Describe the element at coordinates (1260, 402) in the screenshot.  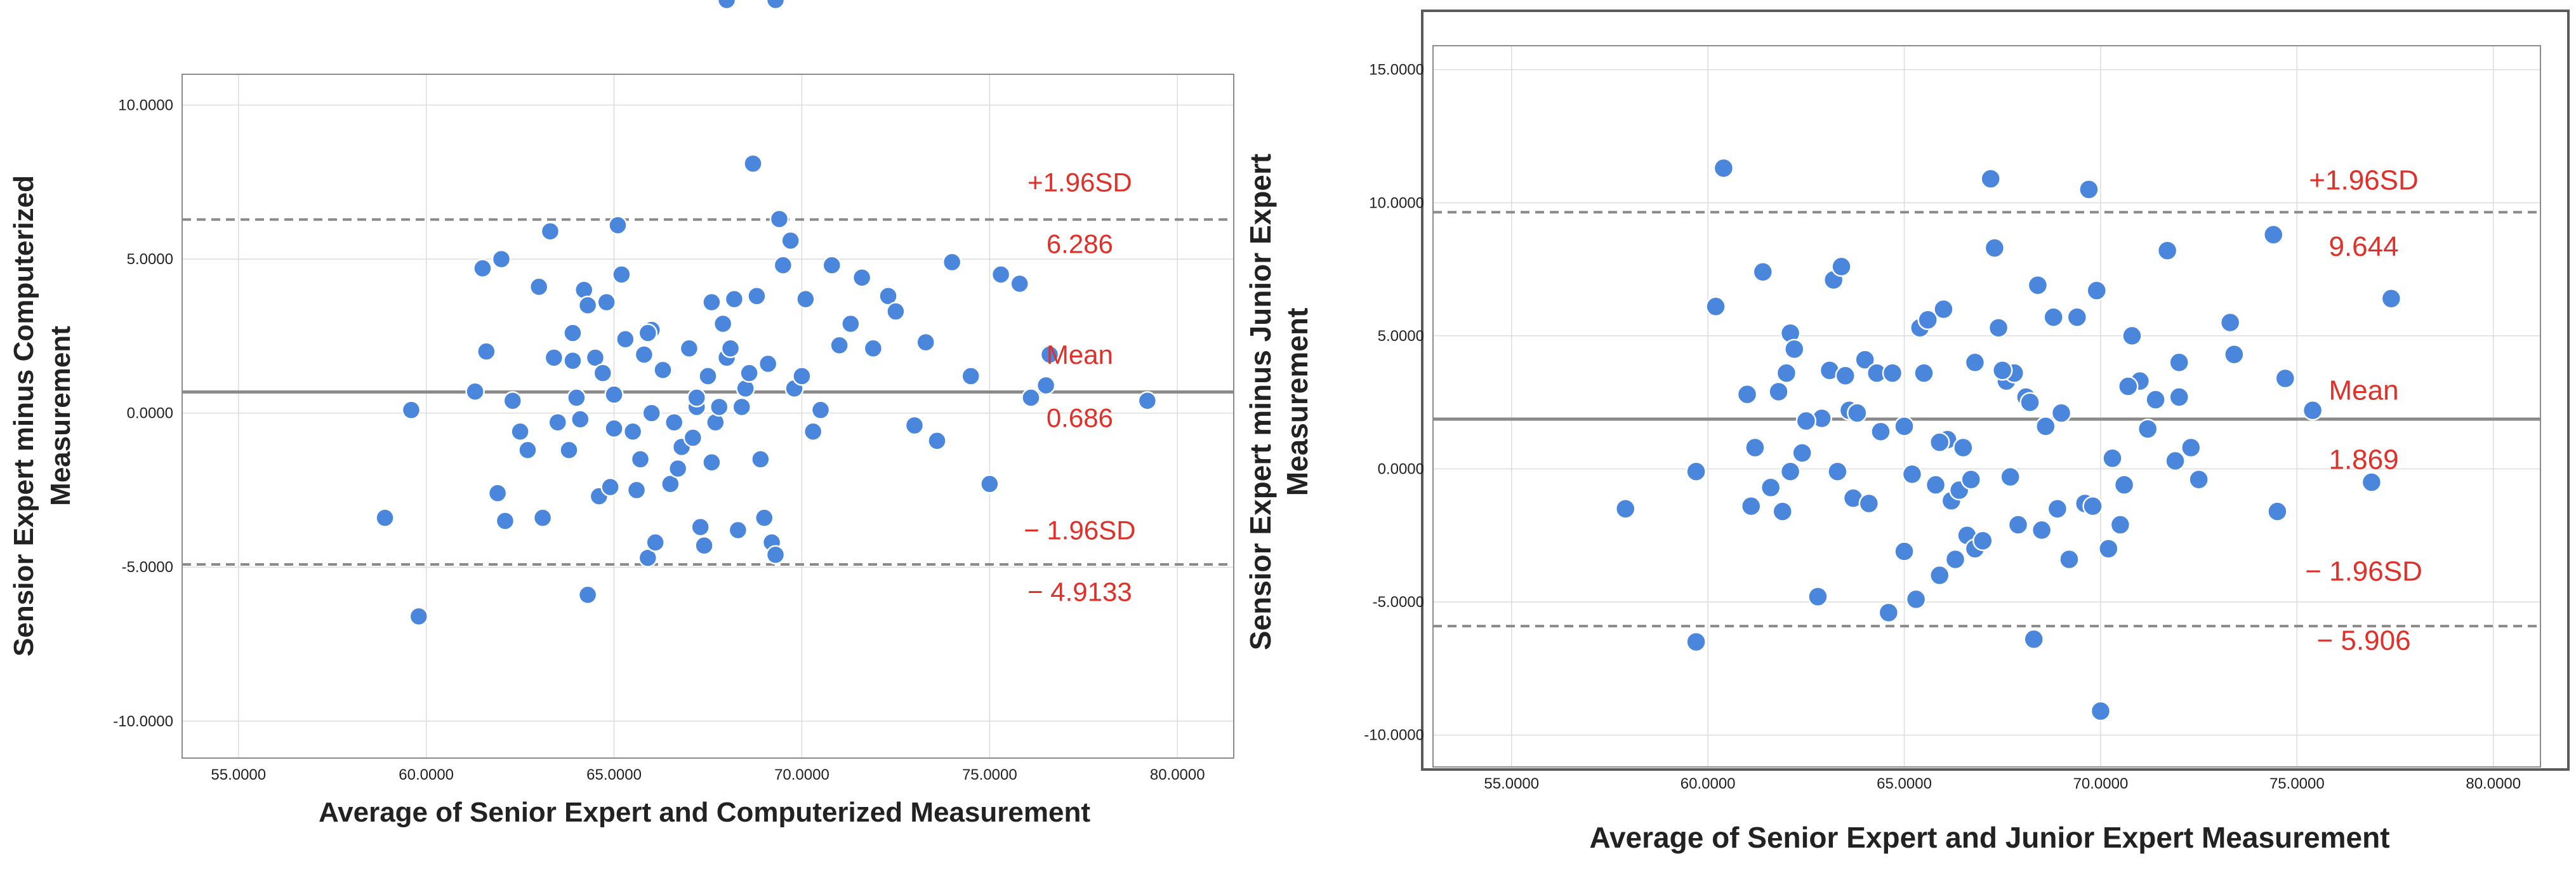
I see `y-axis-label: Sensior Expert minus Junior Expert` at that location.